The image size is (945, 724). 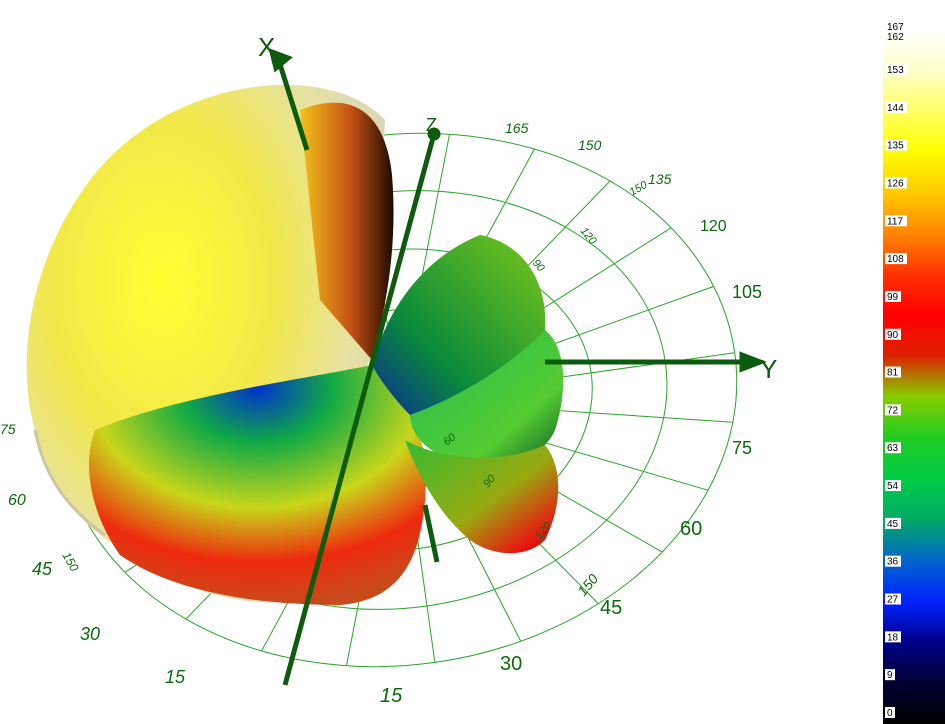 What do you see at coordinates (590, 145) in the screenshot?
I see `polar-label: 150` at bounding box center [590, 145].